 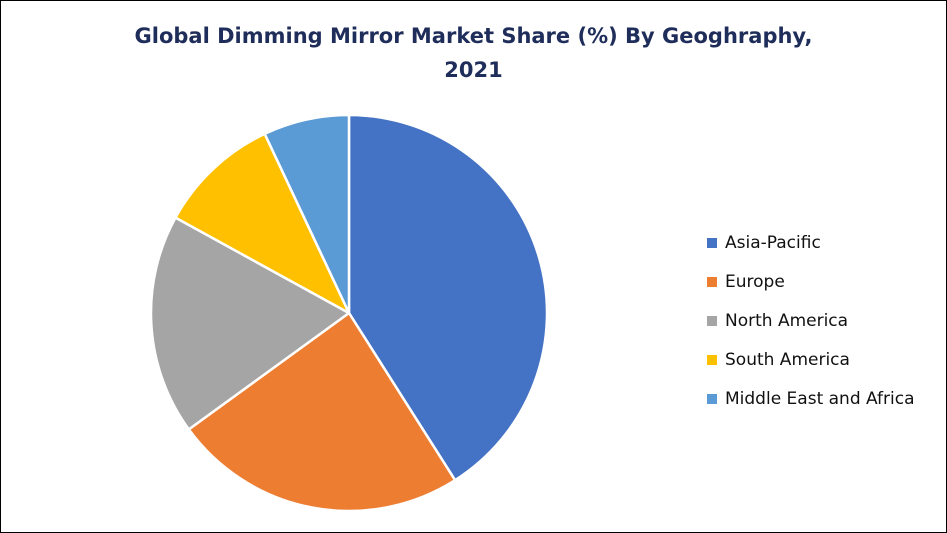 I want to click on legend-swatch-asia-pacific, so click(x=712, y=242).